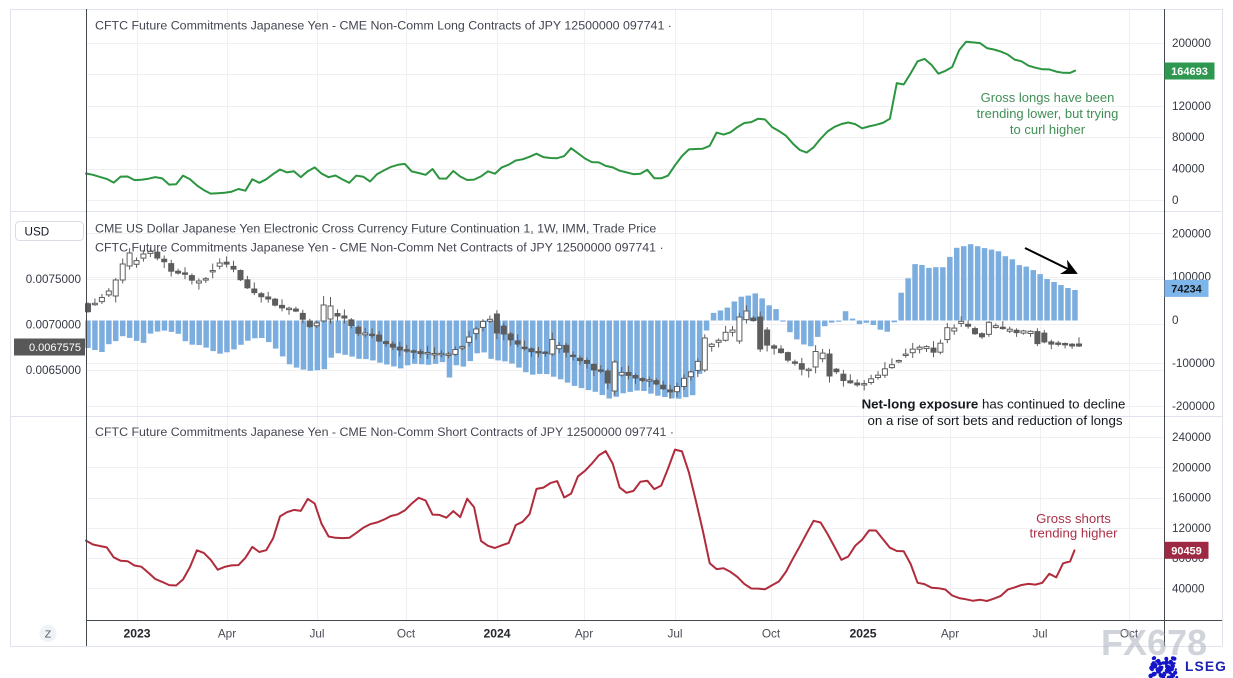 The height and width of the screenshot is (678, 1233). I want to click on svg-text: 2023, so click(136, 634).